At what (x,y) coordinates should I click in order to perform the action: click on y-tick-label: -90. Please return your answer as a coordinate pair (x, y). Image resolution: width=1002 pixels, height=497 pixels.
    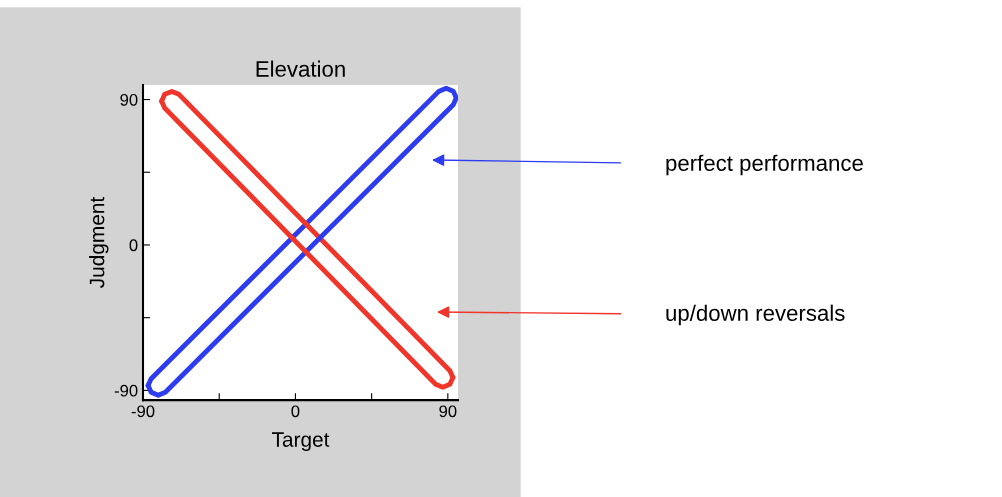
    Looking at the image, I should click on (126, 390).